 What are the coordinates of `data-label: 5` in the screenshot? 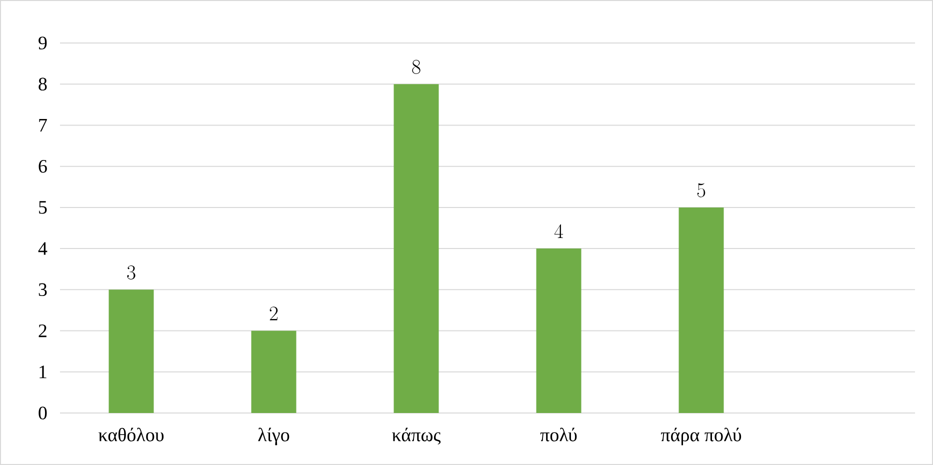 It's located at (701, 190).